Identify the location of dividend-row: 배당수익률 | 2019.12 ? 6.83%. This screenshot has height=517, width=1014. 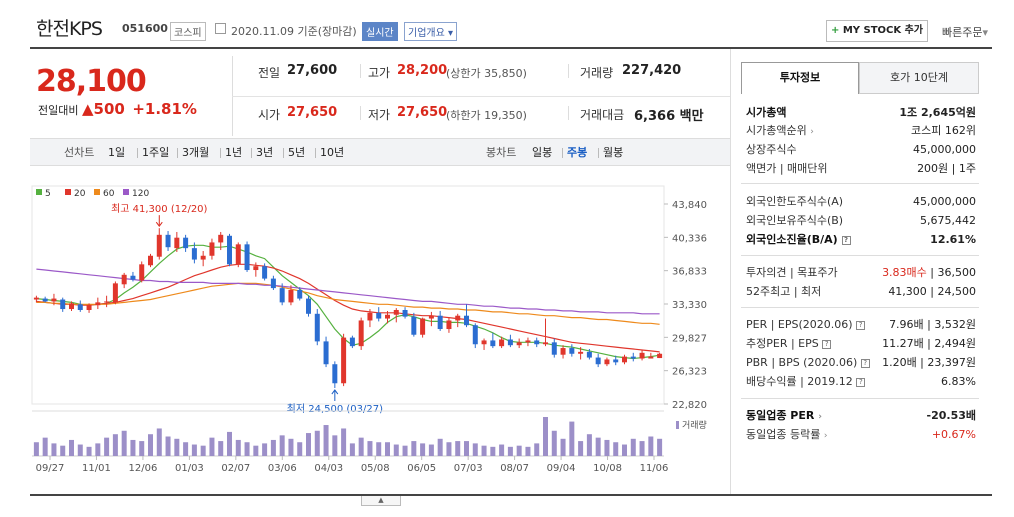
(861, 381).